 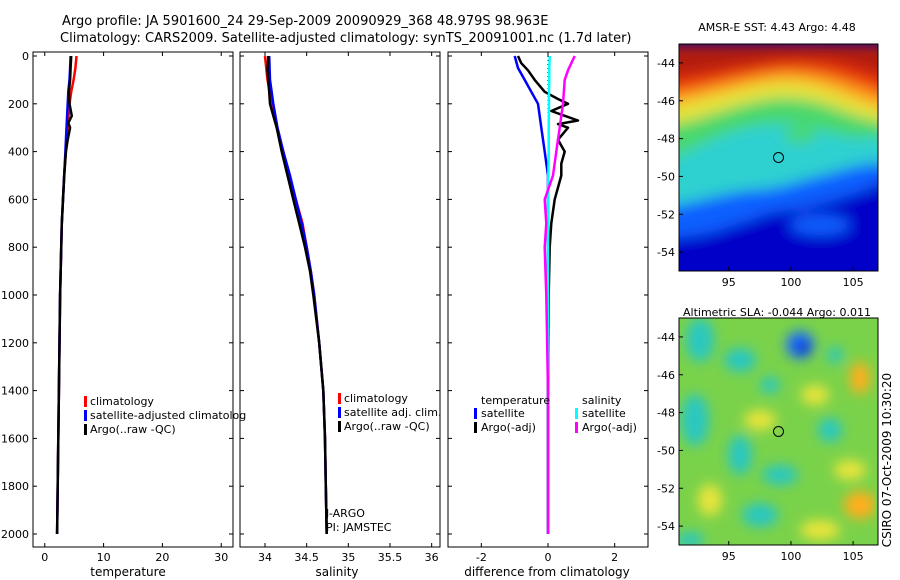 What do you see at coordinates (777, 312) in the screenshot?
I see `sla-map-title: Altimetric SLA: -0.044 Argo: 0.011` at bounding box center [777, 312].